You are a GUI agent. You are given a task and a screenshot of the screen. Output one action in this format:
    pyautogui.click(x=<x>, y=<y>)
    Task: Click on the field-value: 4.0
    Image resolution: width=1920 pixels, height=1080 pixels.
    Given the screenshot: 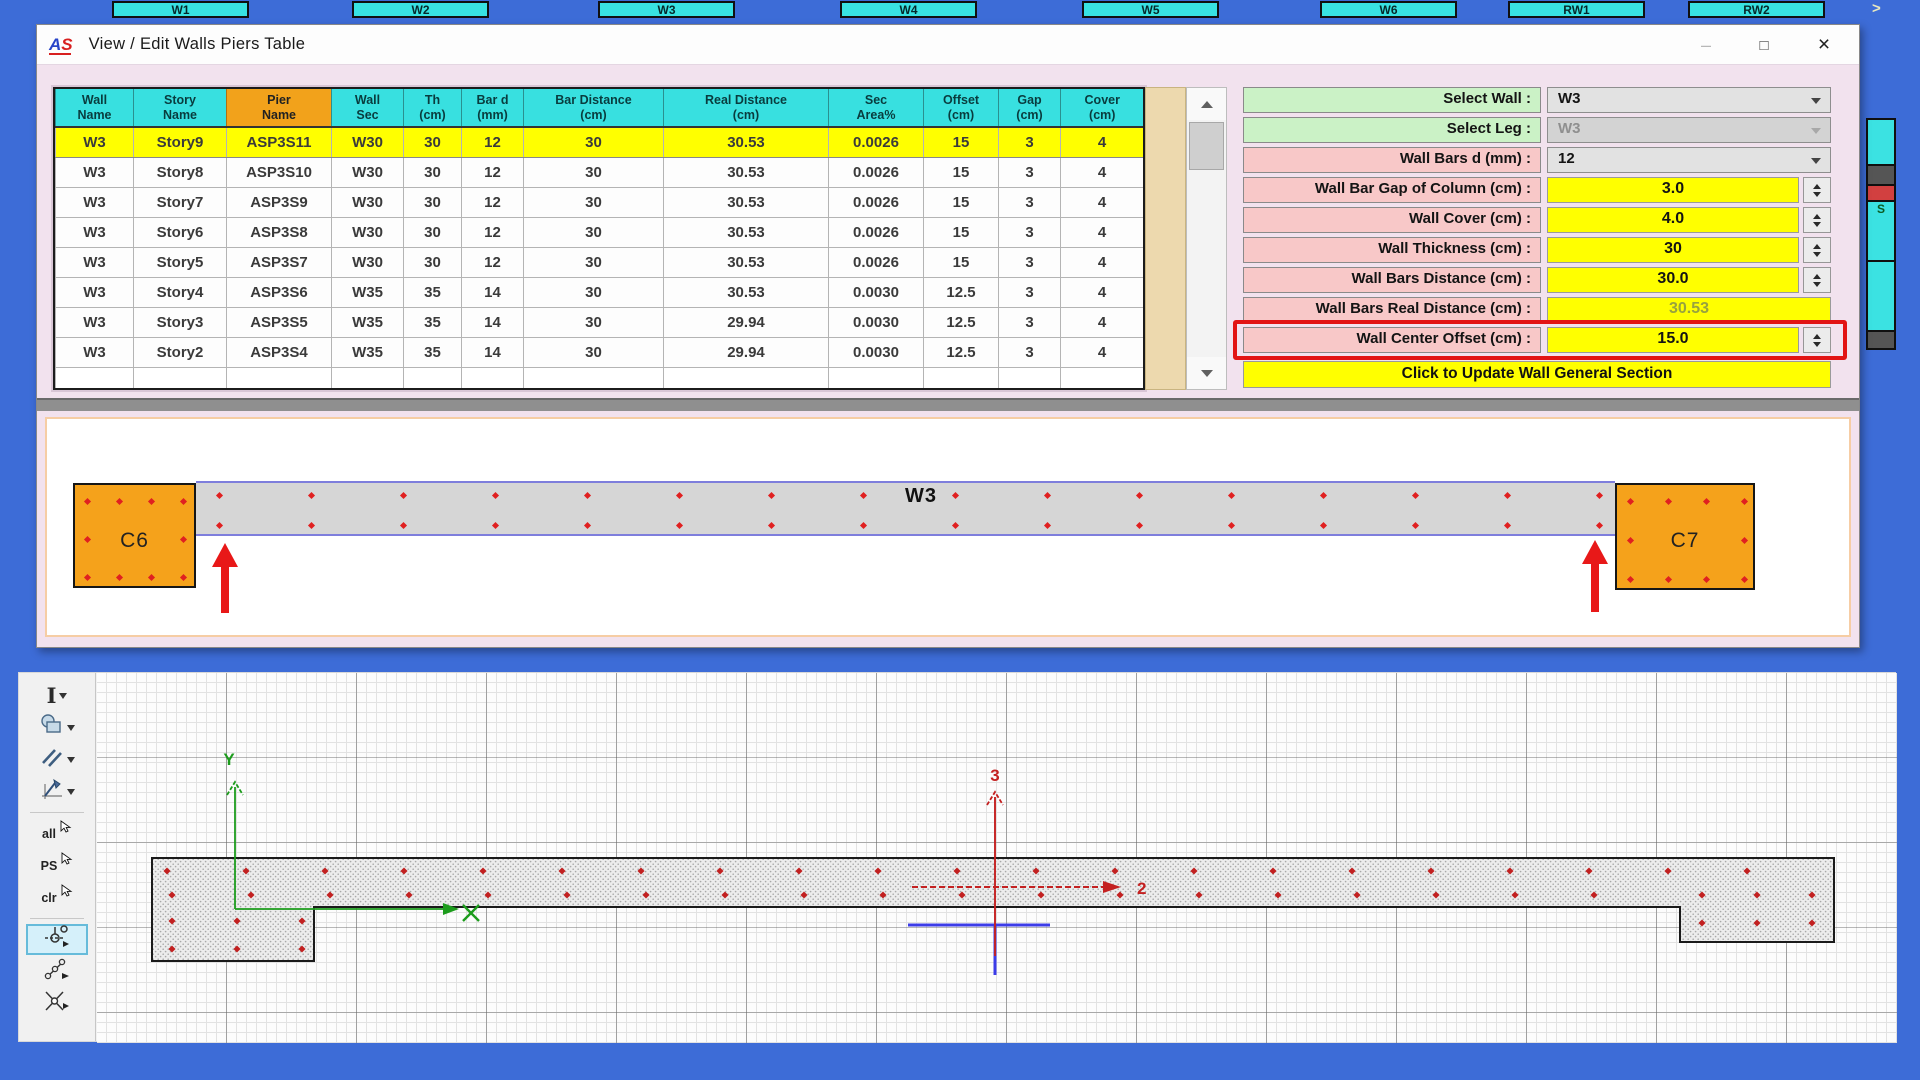 What is the action you would take?
    pyautogui.click(x=1673, y=220)
    